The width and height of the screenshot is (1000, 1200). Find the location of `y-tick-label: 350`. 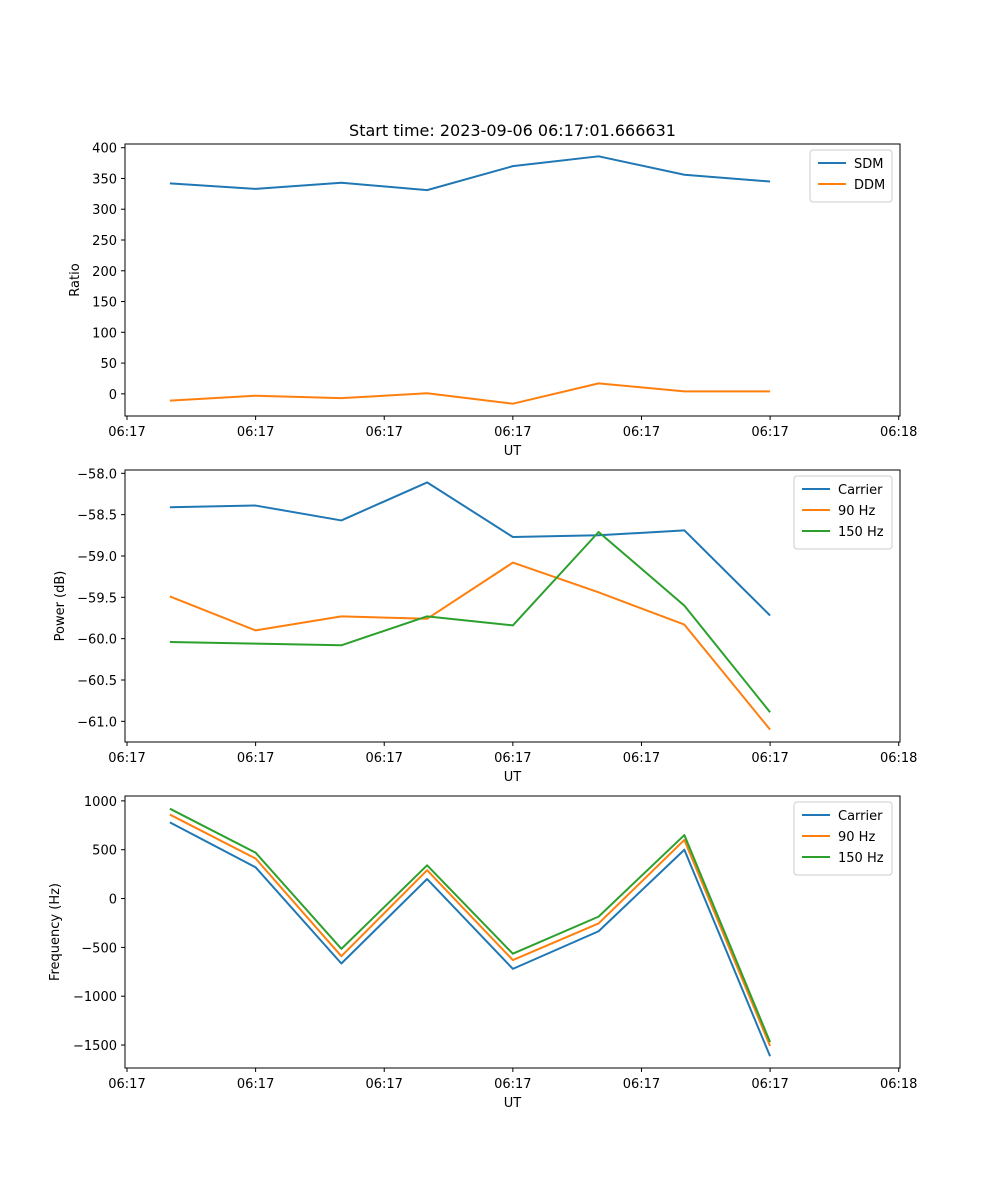

y-tick-label: 350 is located at coordinates (104, 179).